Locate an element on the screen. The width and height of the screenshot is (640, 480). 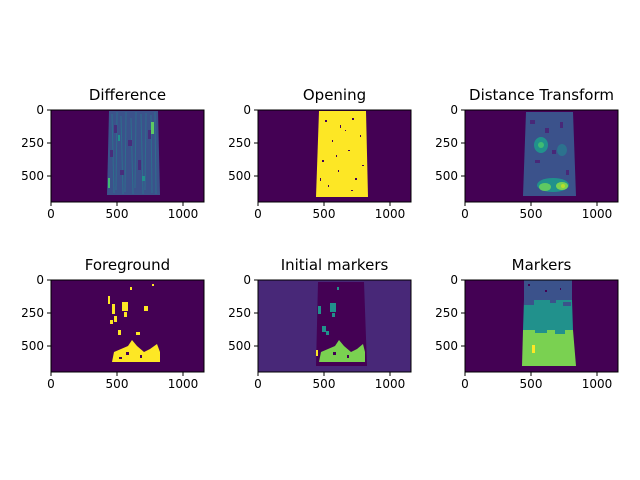
panel-markers: Markers 0 500 1000 is located at coordinates (527, 323).